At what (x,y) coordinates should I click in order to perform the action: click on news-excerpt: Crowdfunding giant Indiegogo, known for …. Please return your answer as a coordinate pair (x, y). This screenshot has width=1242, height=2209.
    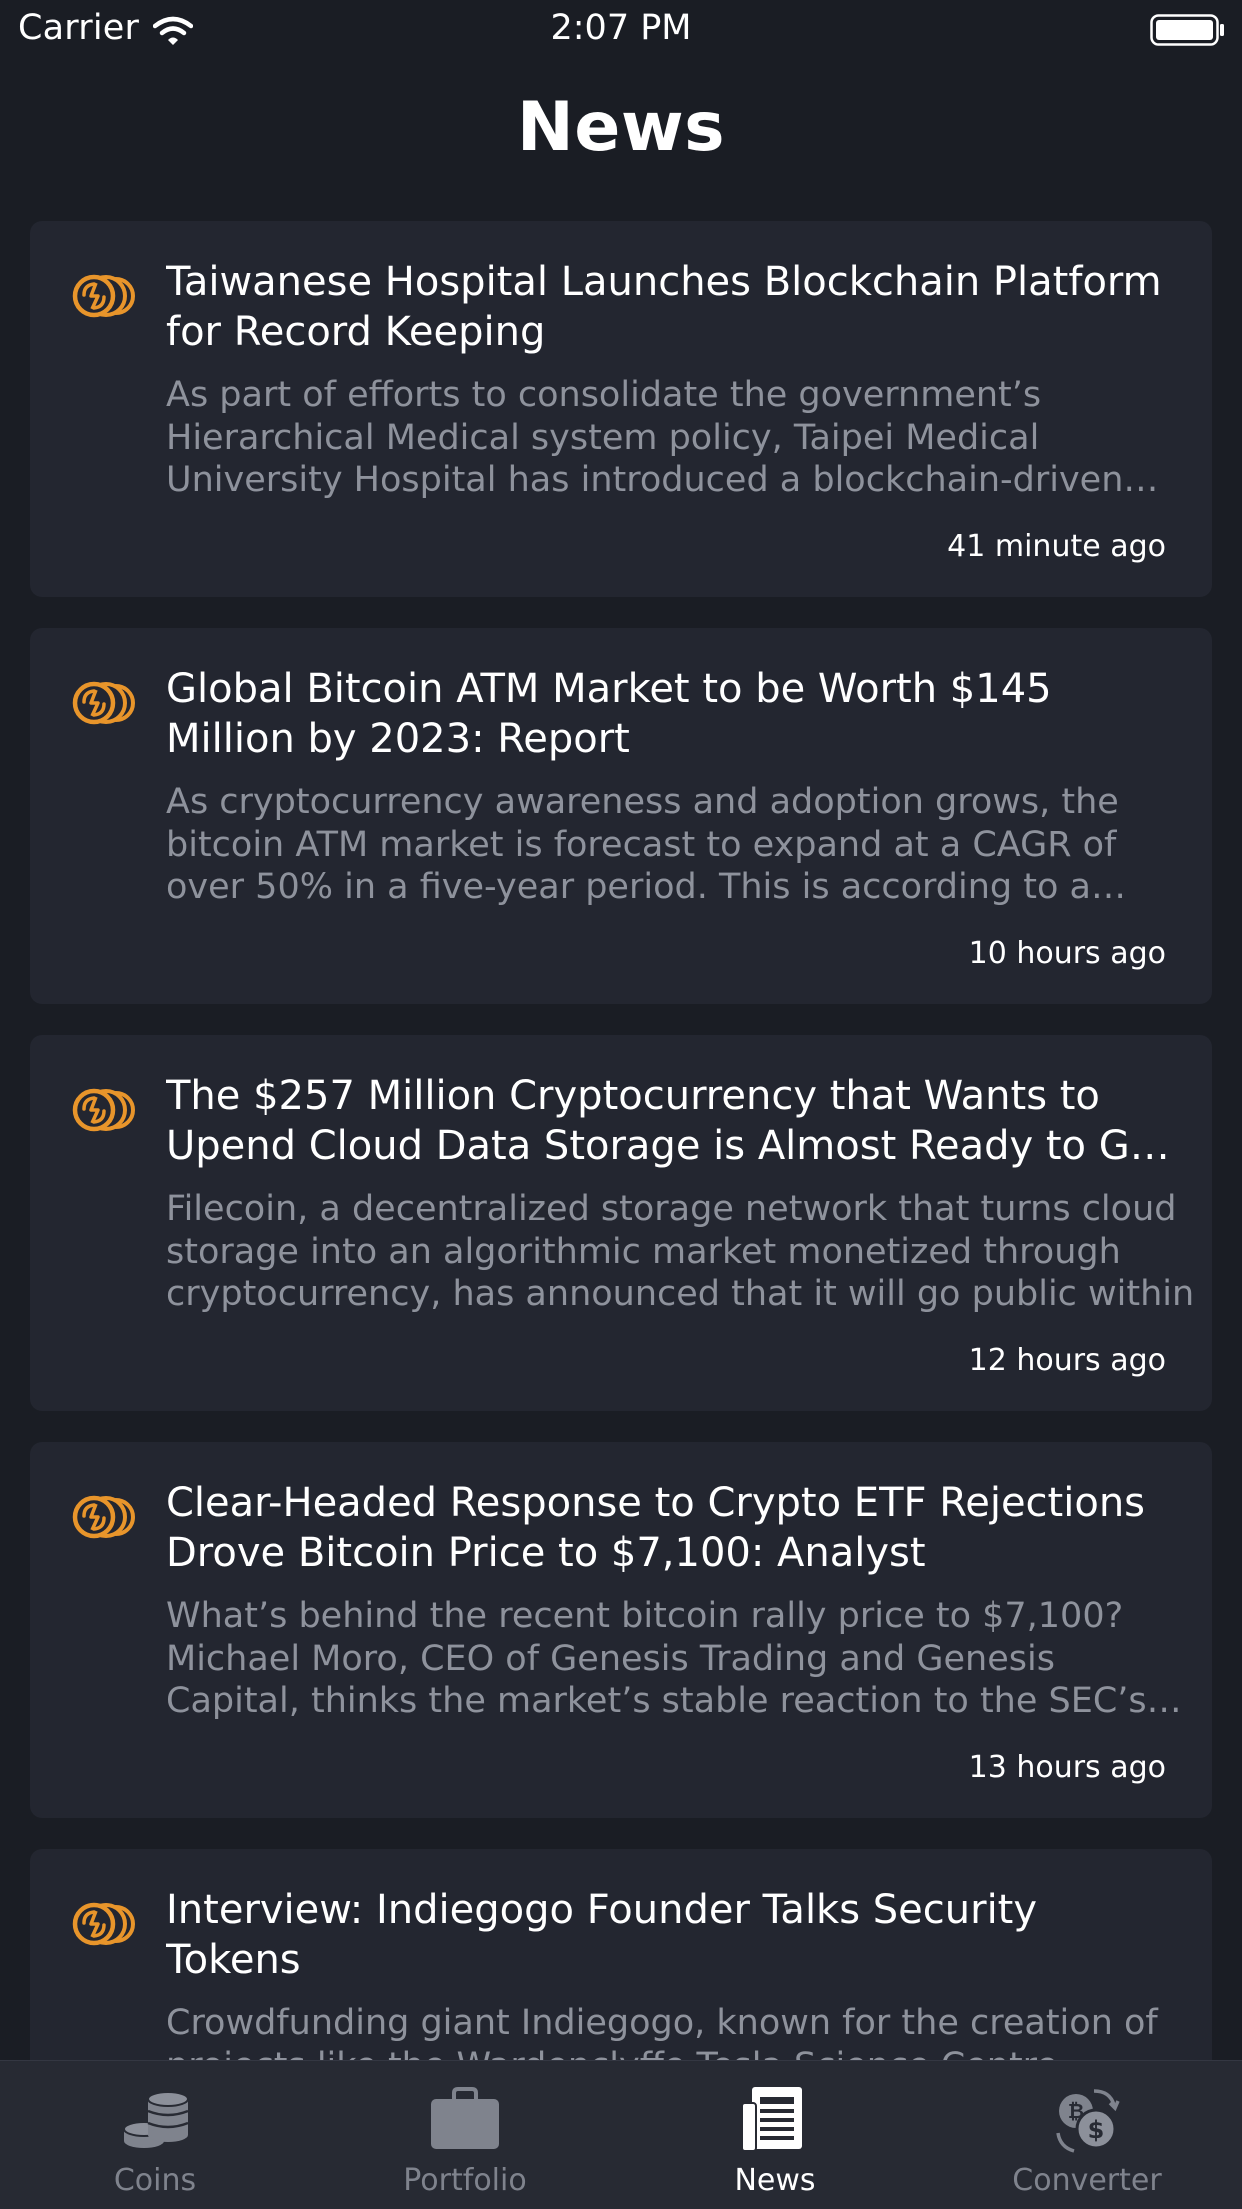
    Looking at the image, I should click on (662, 2032).